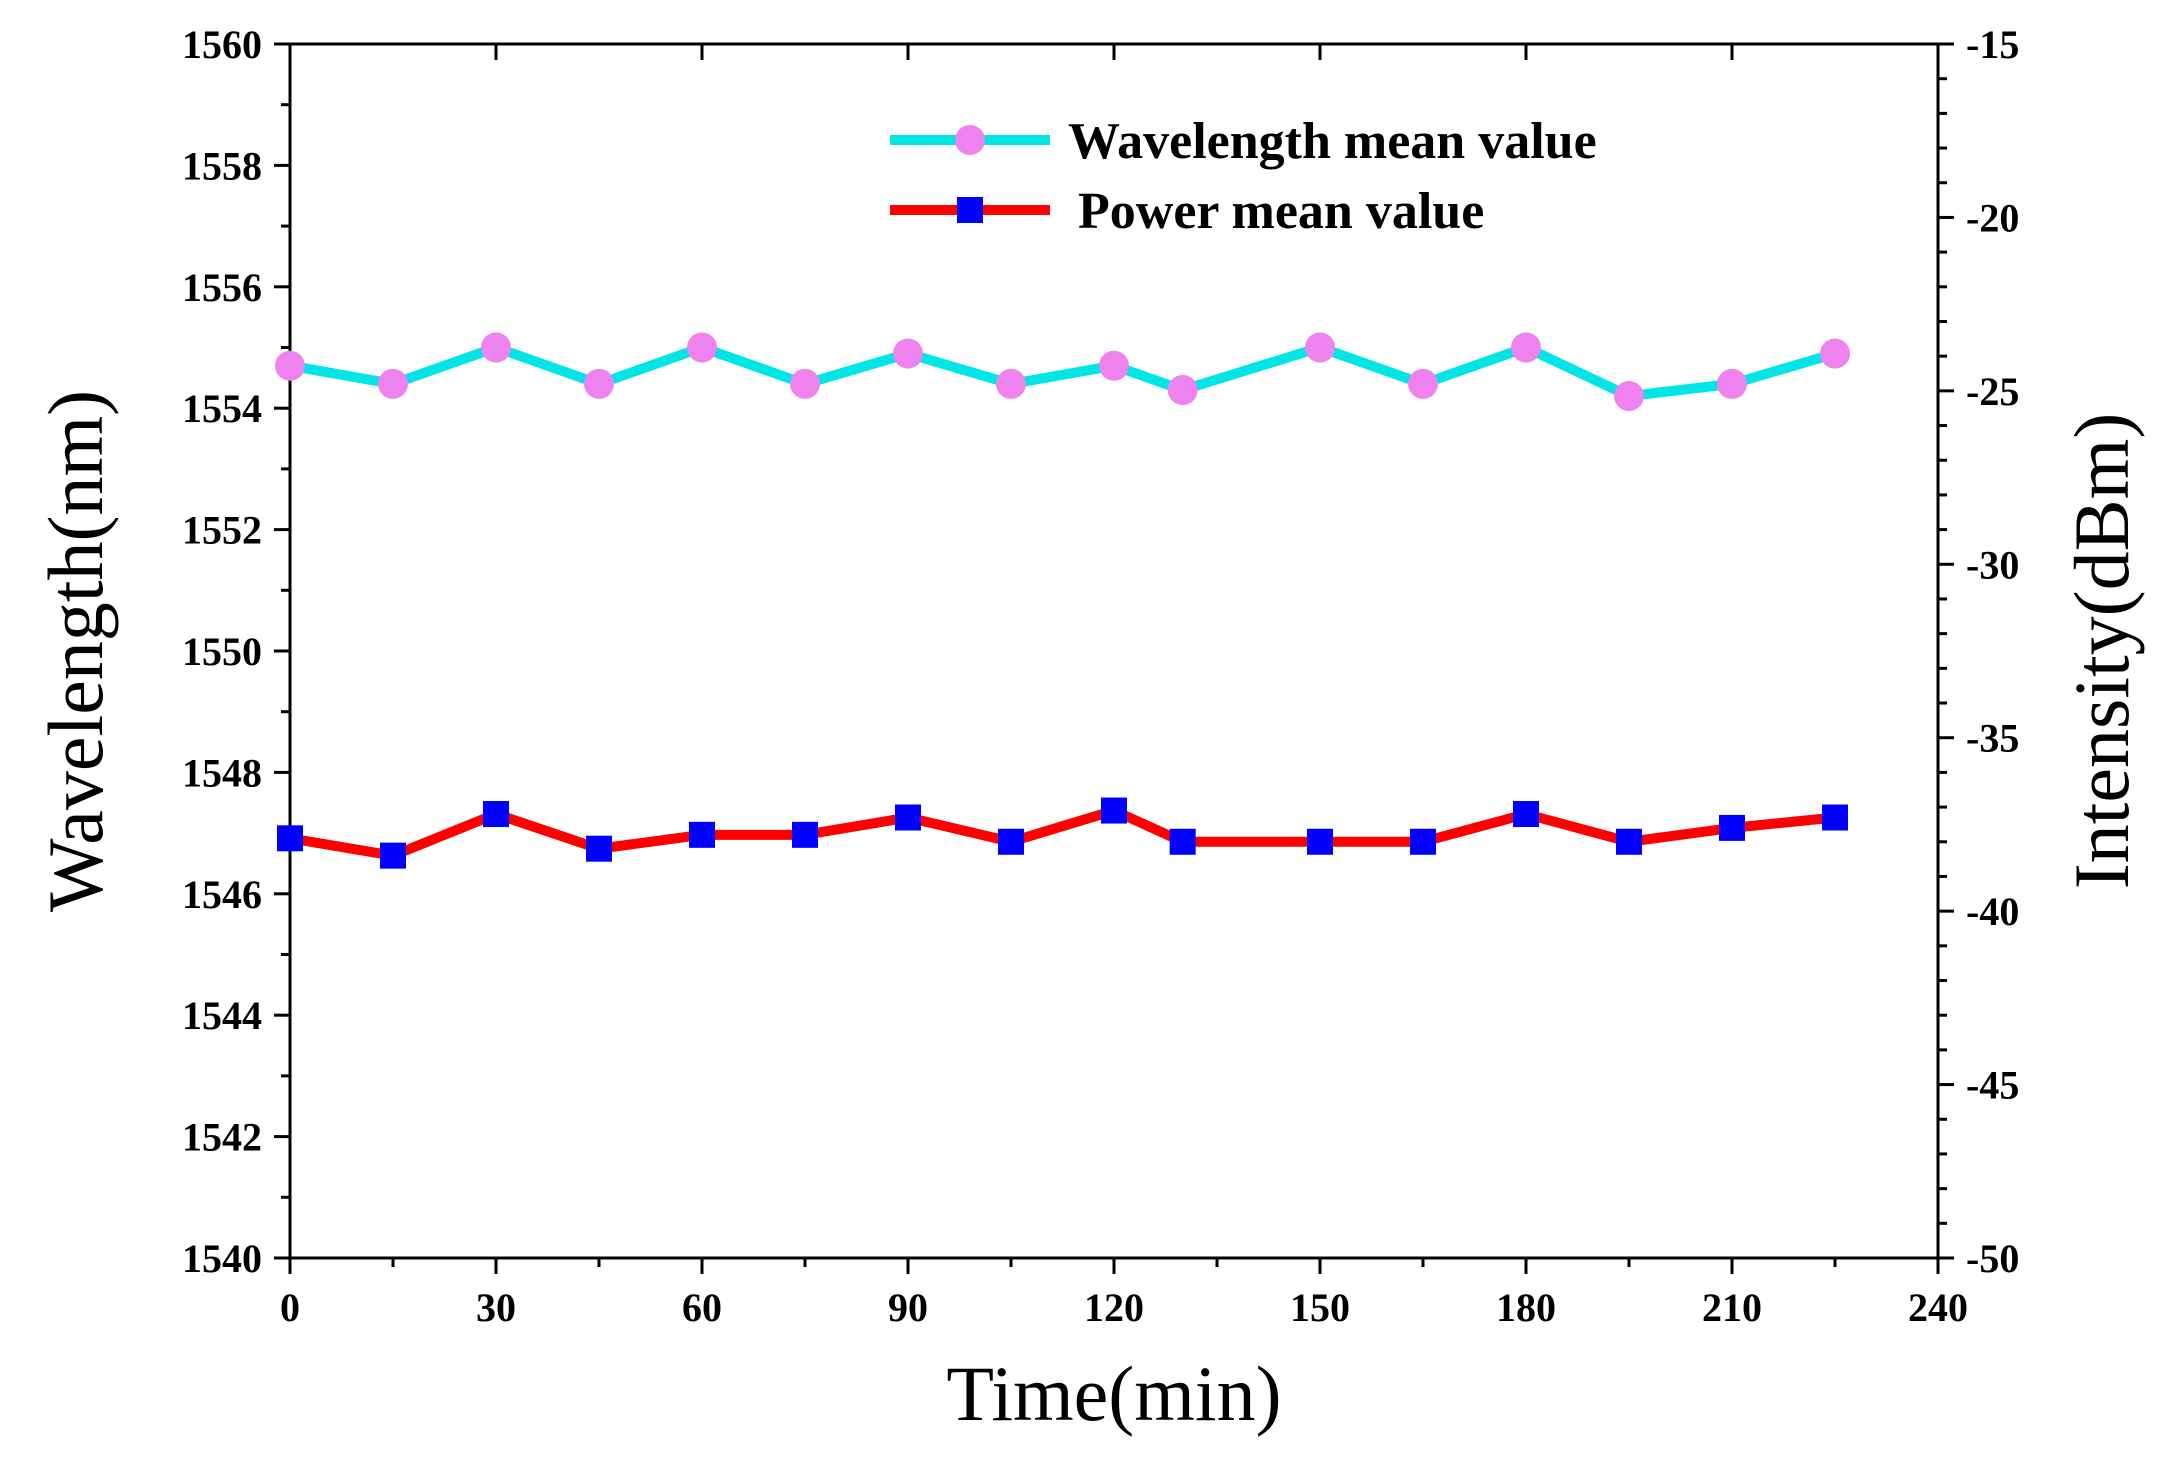 The height and width of the screenshot is (1457, 2164). What do you see at coordinates (1992, 1258) in the screenshot?
I see `y-right-tick-label: -50` at bounding box center [1992, 1258].